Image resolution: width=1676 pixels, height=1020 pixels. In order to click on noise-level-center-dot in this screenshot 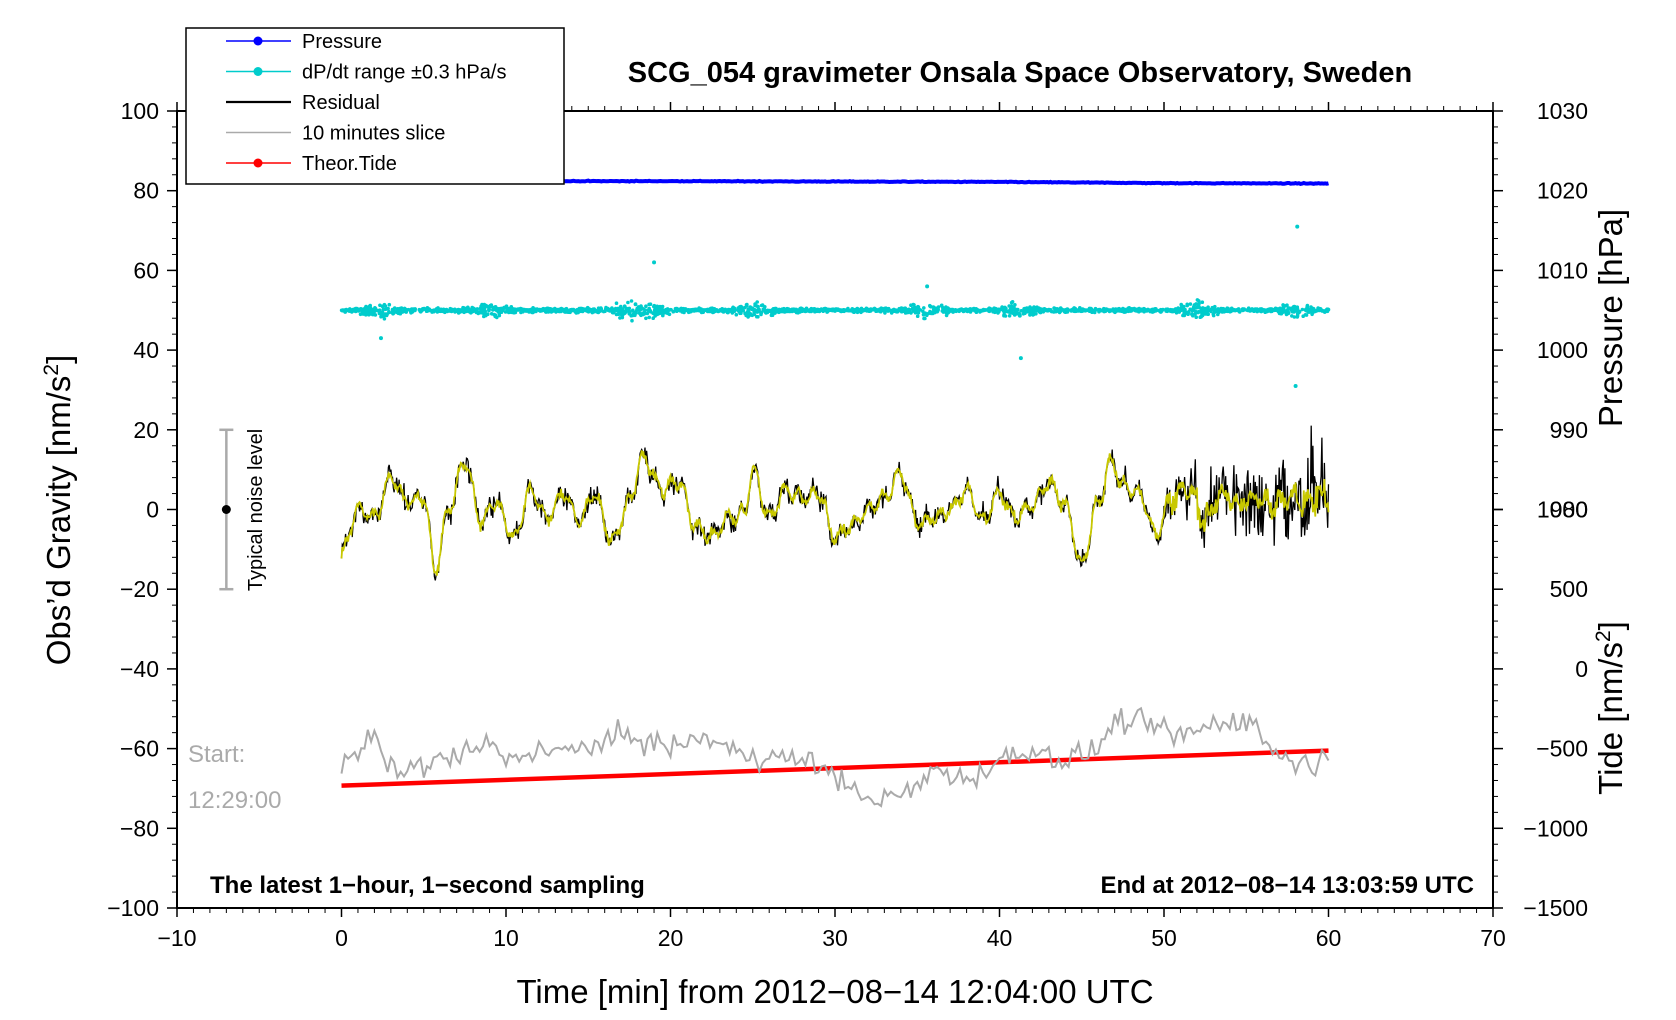, I will do `click(226, 509)`.